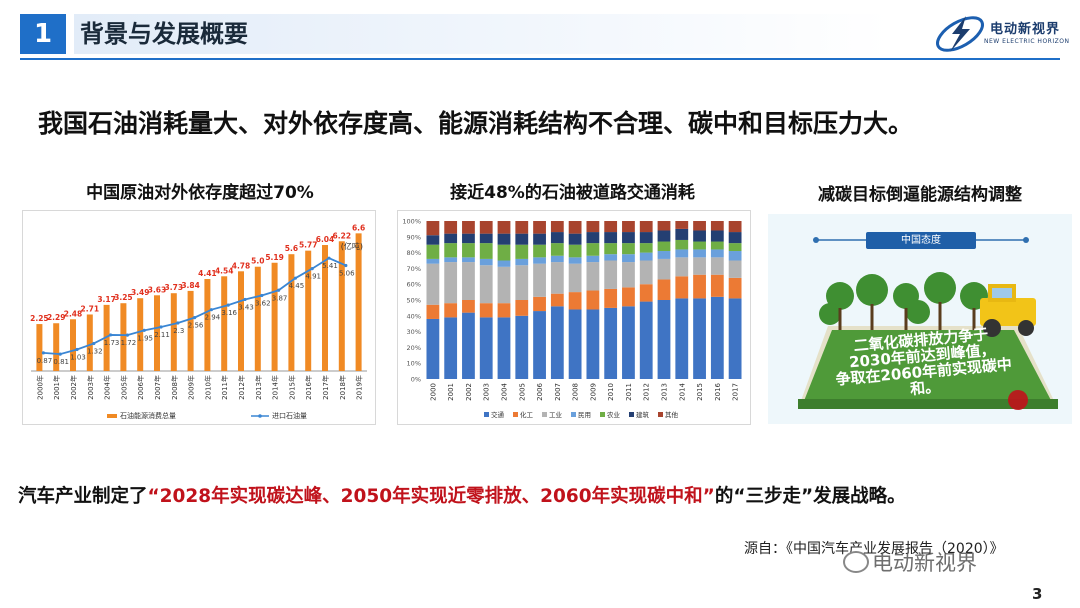 Image resolution: width=1080 pixels, height=608 pixels. Describe the element at coordinates (414, 364) in the screenshot. I see `y-tick-label: 10%` at that location.